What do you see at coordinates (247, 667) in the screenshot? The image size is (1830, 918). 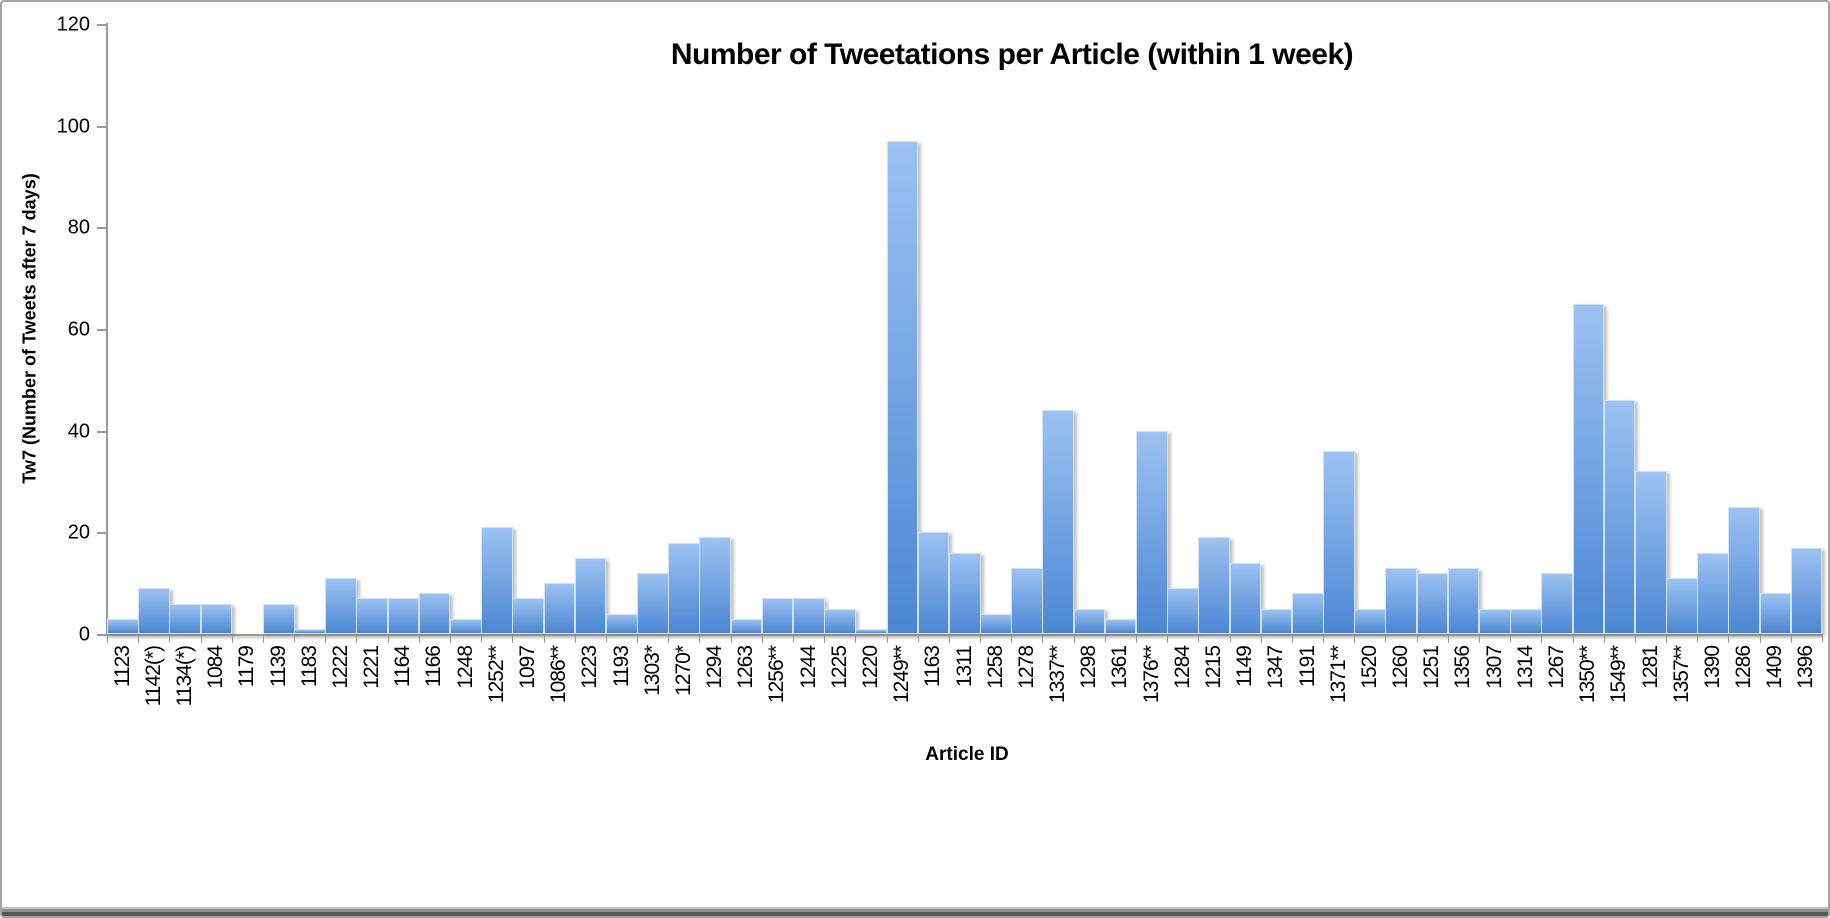 I see `x-tick-label-1179: 1179` at bounding box center [247, 667].